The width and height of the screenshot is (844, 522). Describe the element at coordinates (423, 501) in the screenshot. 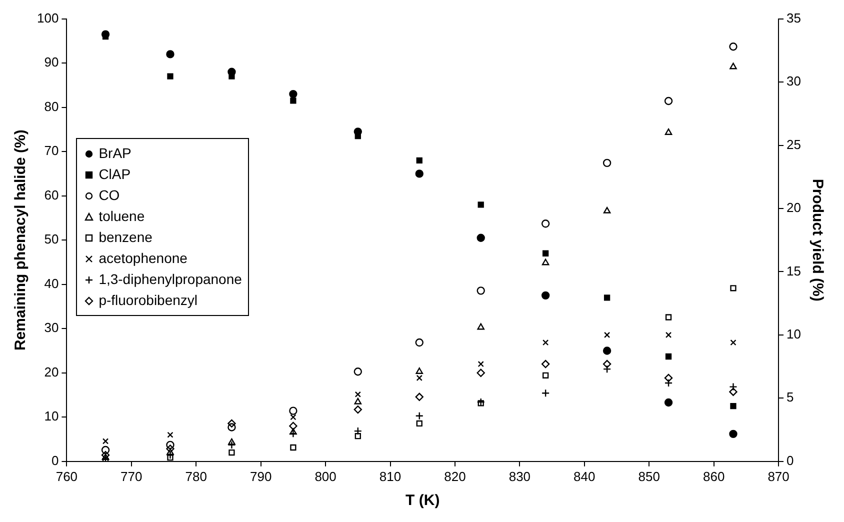

I see `x-axis-title: T (K)` at that location.